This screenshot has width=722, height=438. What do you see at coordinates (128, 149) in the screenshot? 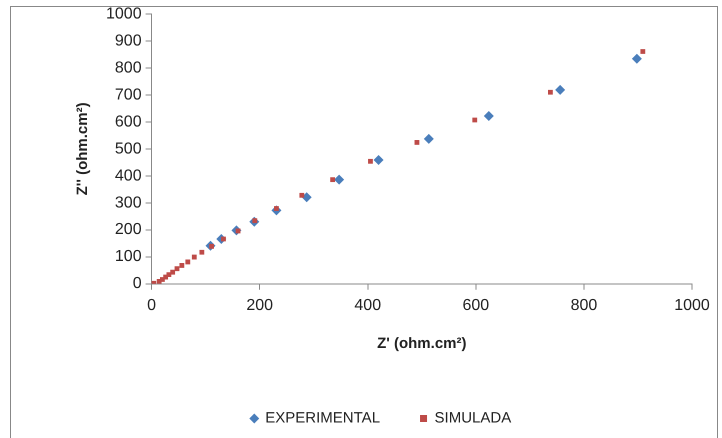
I see `y-tick-label: 500` at bounding box center [128, 149].